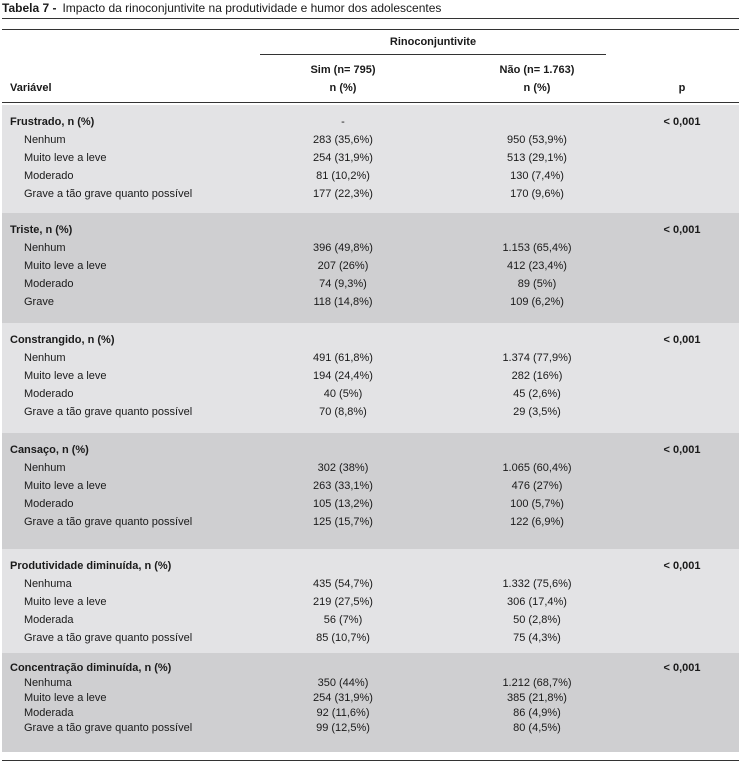 The width and height of the screenshot is (741, 764). What do you see at coordinates (537, 376) in the screenshot?
I see `row-nao-value: 282 (16%)` at bounding box center [537, 376].